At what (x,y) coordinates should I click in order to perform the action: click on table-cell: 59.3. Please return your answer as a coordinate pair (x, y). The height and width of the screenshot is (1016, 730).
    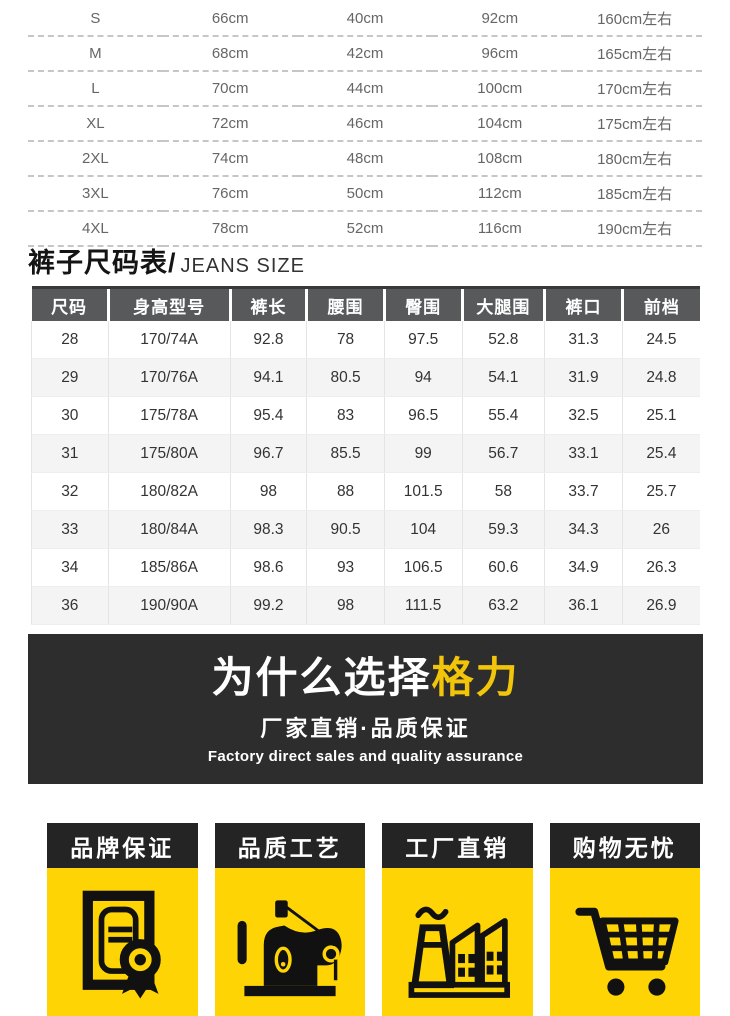
    Looking at the image, I should click on (503, 529).